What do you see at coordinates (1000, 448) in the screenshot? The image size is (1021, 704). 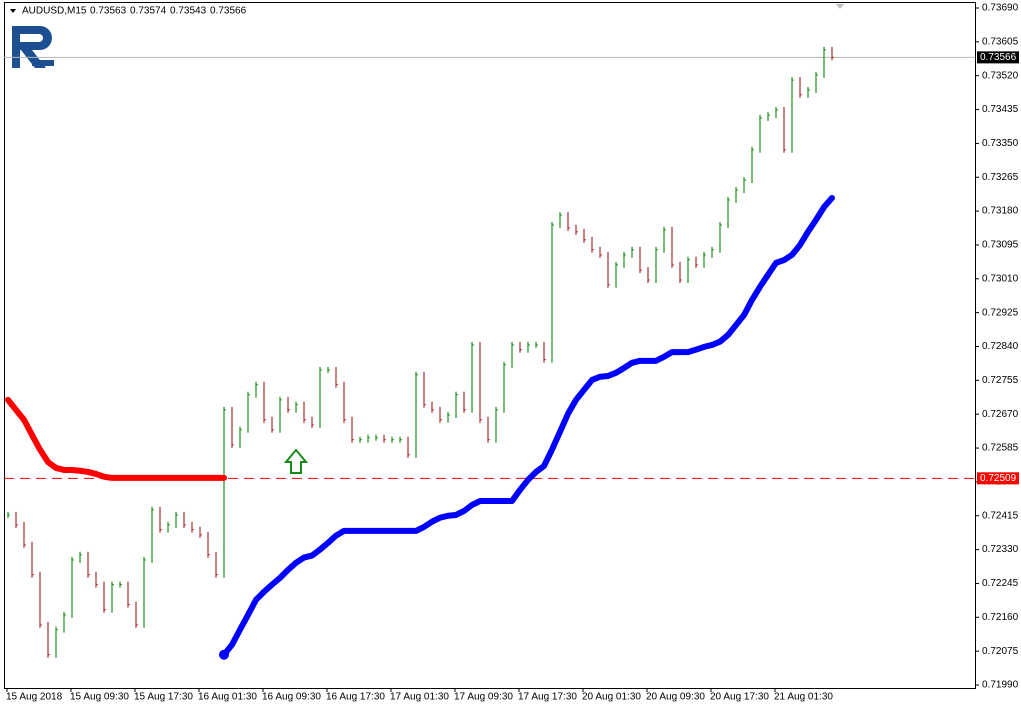 I see `y-tick-label: 0.72585` at bounding box center [1000, 448].